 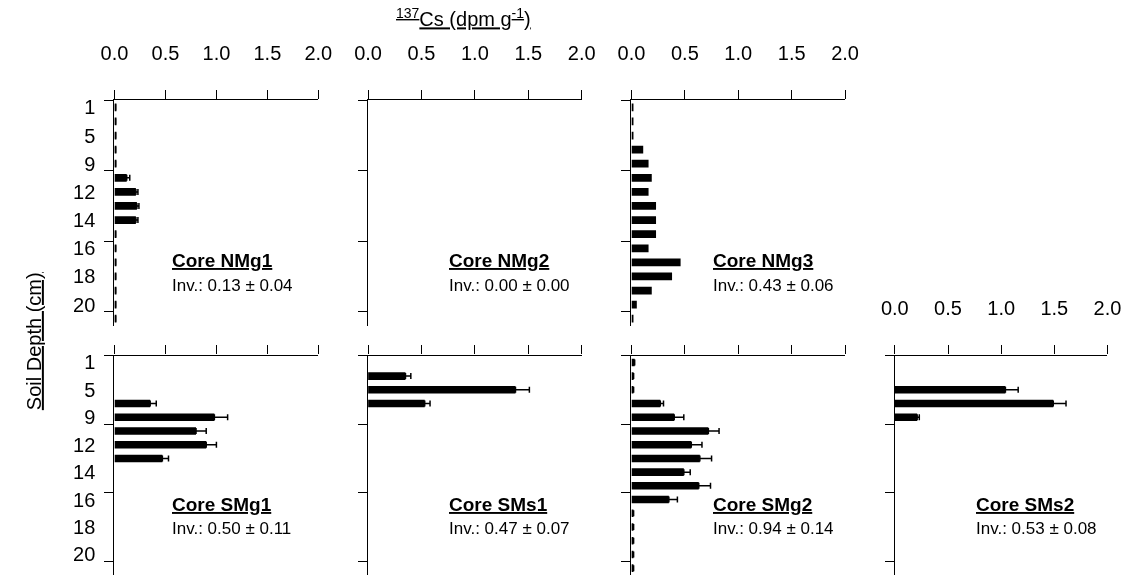 I want to click on y-axis-title: Soil Depth (cm), so click(x=33, y=341).